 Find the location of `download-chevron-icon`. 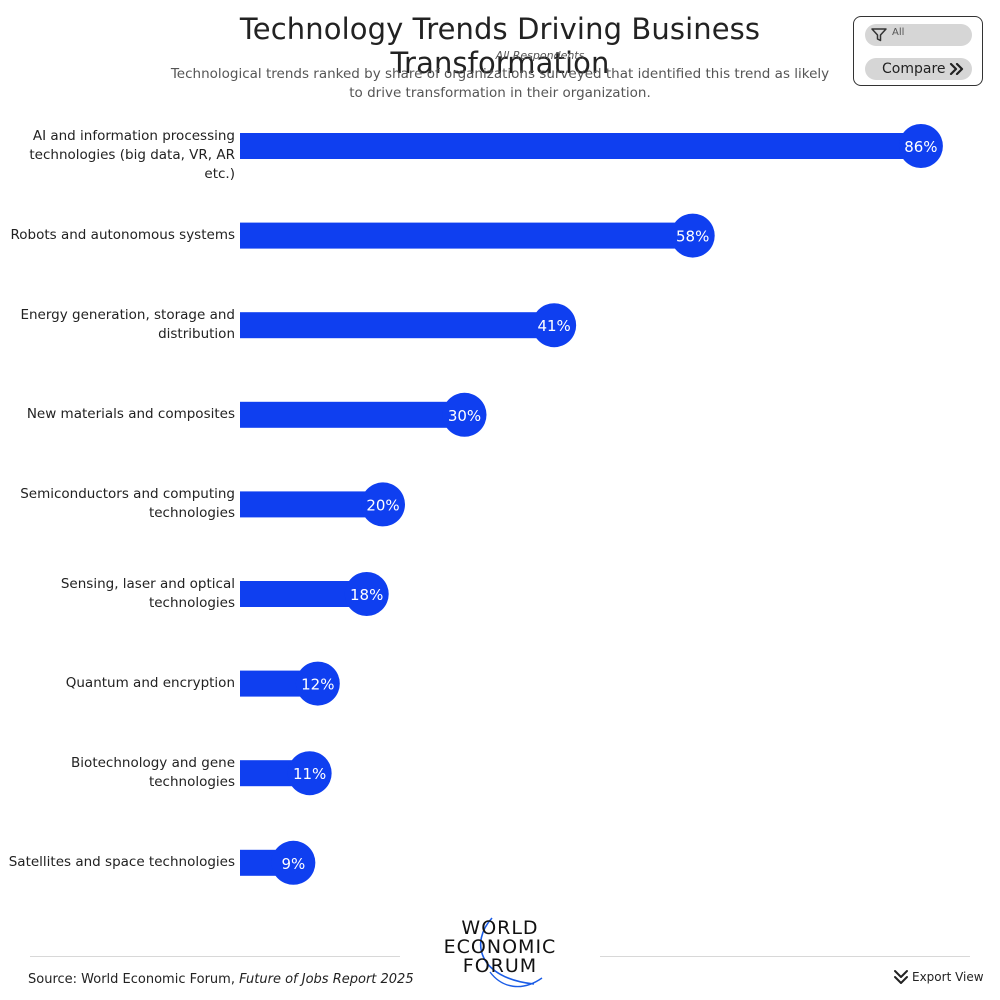

download-chevron-icon is located at coordinates (901, 977).